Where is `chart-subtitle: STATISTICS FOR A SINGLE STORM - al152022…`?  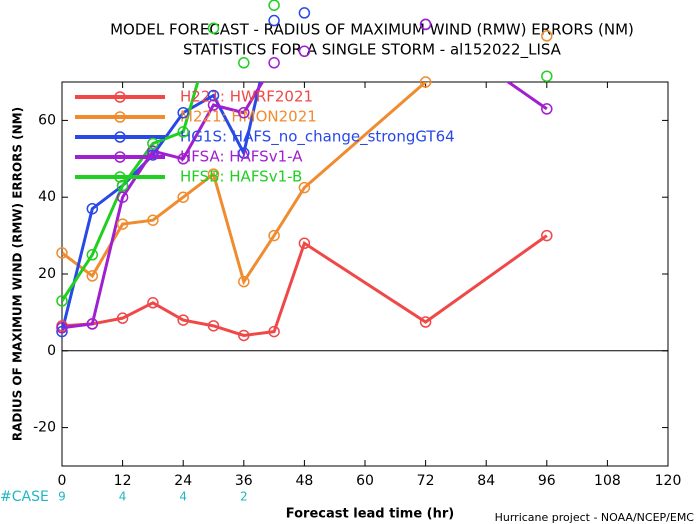
chart-subtitle: STATISTICS FOR A SINGLE STORM - al152022… is located at coordinates (372, 50).